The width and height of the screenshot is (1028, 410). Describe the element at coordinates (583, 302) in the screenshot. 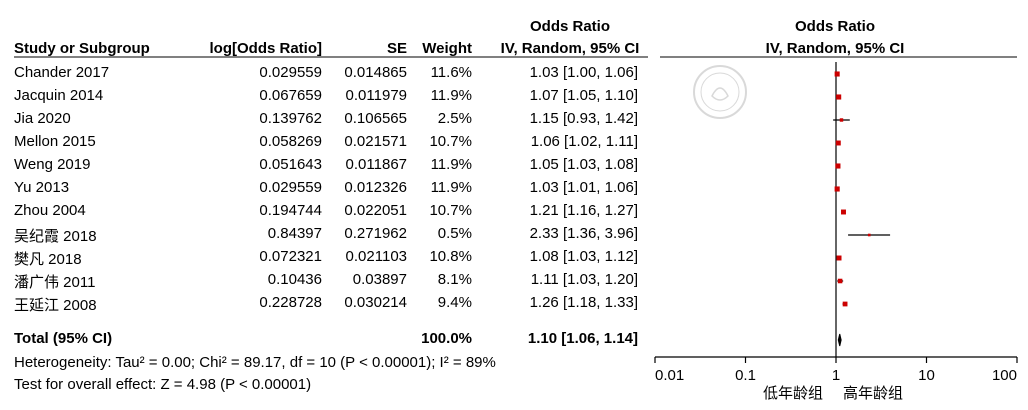

I see `study-ci: 1.26 [1.18, 1.33]` at that location.